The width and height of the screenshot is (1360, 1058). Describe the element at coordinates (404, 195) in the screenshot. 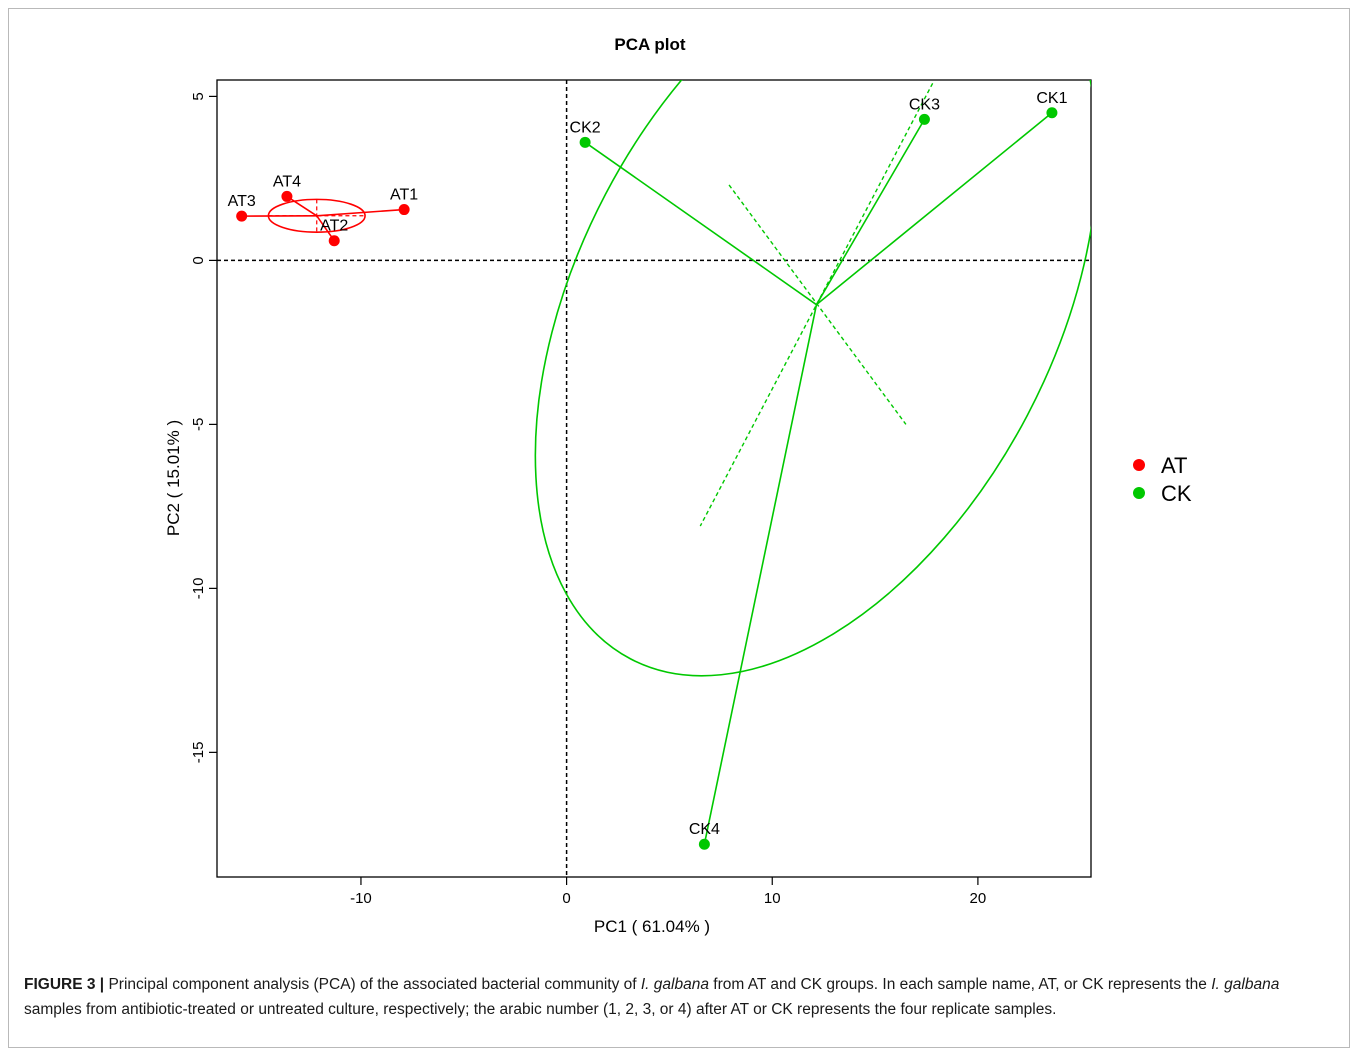

I see `point-label-at1: AT1` at that location.